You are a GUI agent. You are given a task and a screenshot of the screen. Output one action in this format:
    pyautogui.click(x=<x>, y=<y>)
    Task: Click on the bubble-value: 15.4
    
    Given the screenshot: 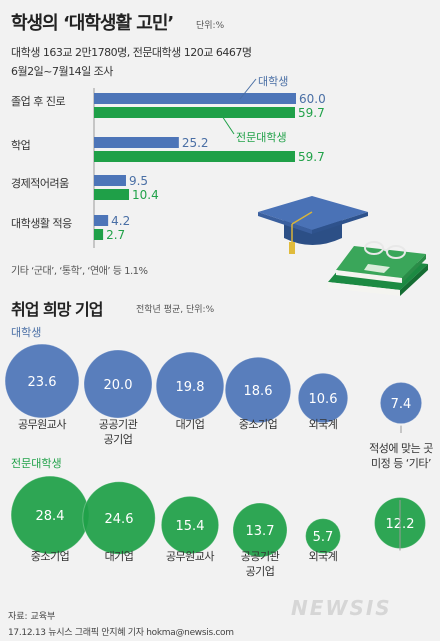 What is the action you would take?
    pyautogui.click(x=190, y=526)
    